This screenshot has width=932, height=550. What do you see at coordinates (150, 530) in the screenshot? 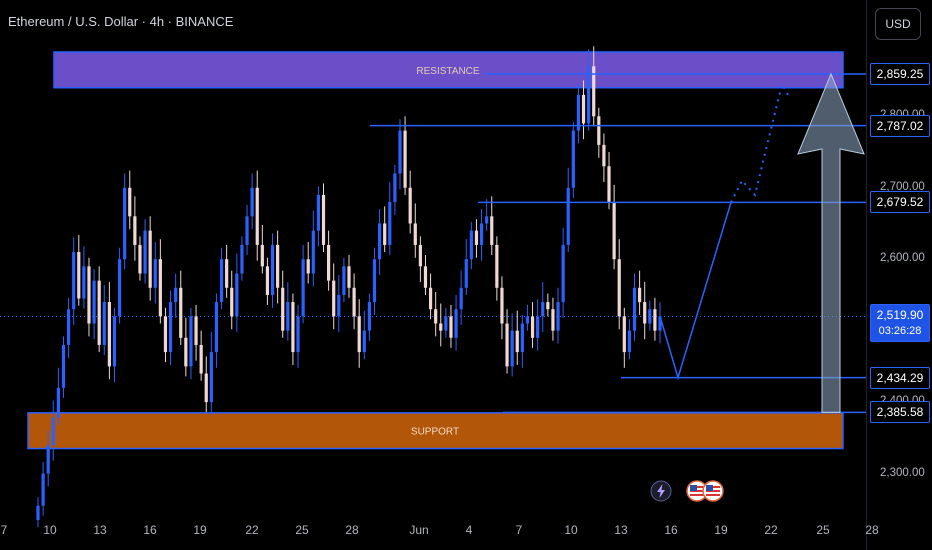
I see `time-tick-label: 16` at bounding box center [150, 530].